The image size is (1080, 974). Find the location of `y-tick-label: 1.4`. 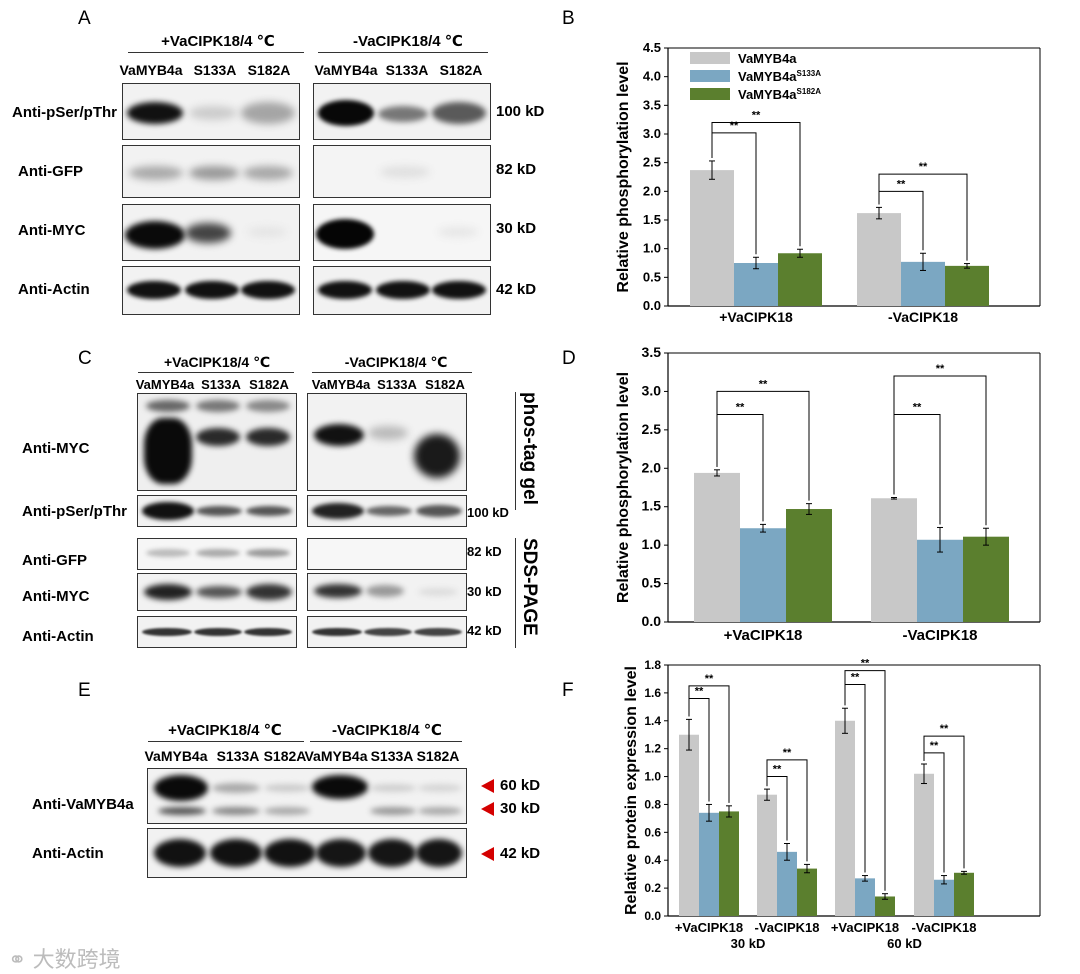

y-tick-label: 1.4 is located at coordinates (652, 721).